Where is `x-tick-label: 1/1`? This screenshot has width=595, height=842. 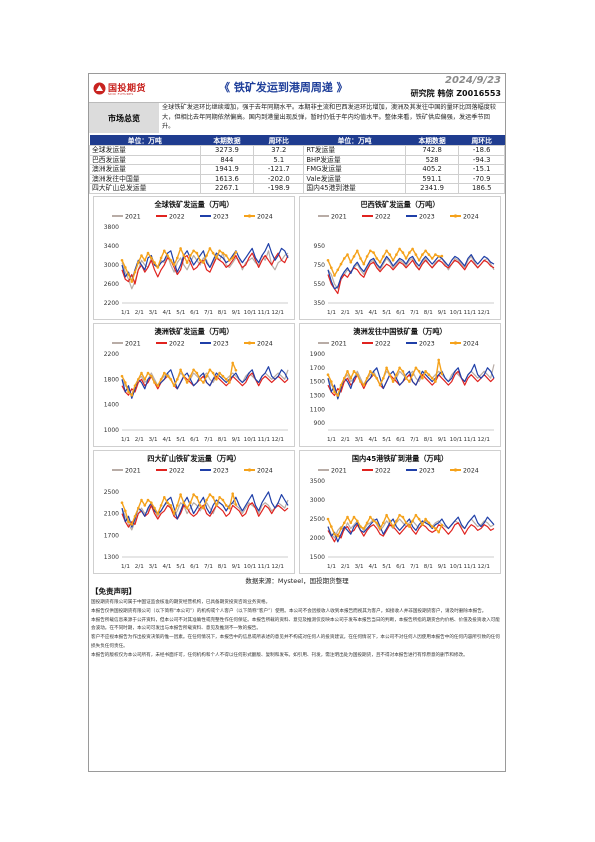 x-tick-label: 1/1 is located at coordinates (125, 313).